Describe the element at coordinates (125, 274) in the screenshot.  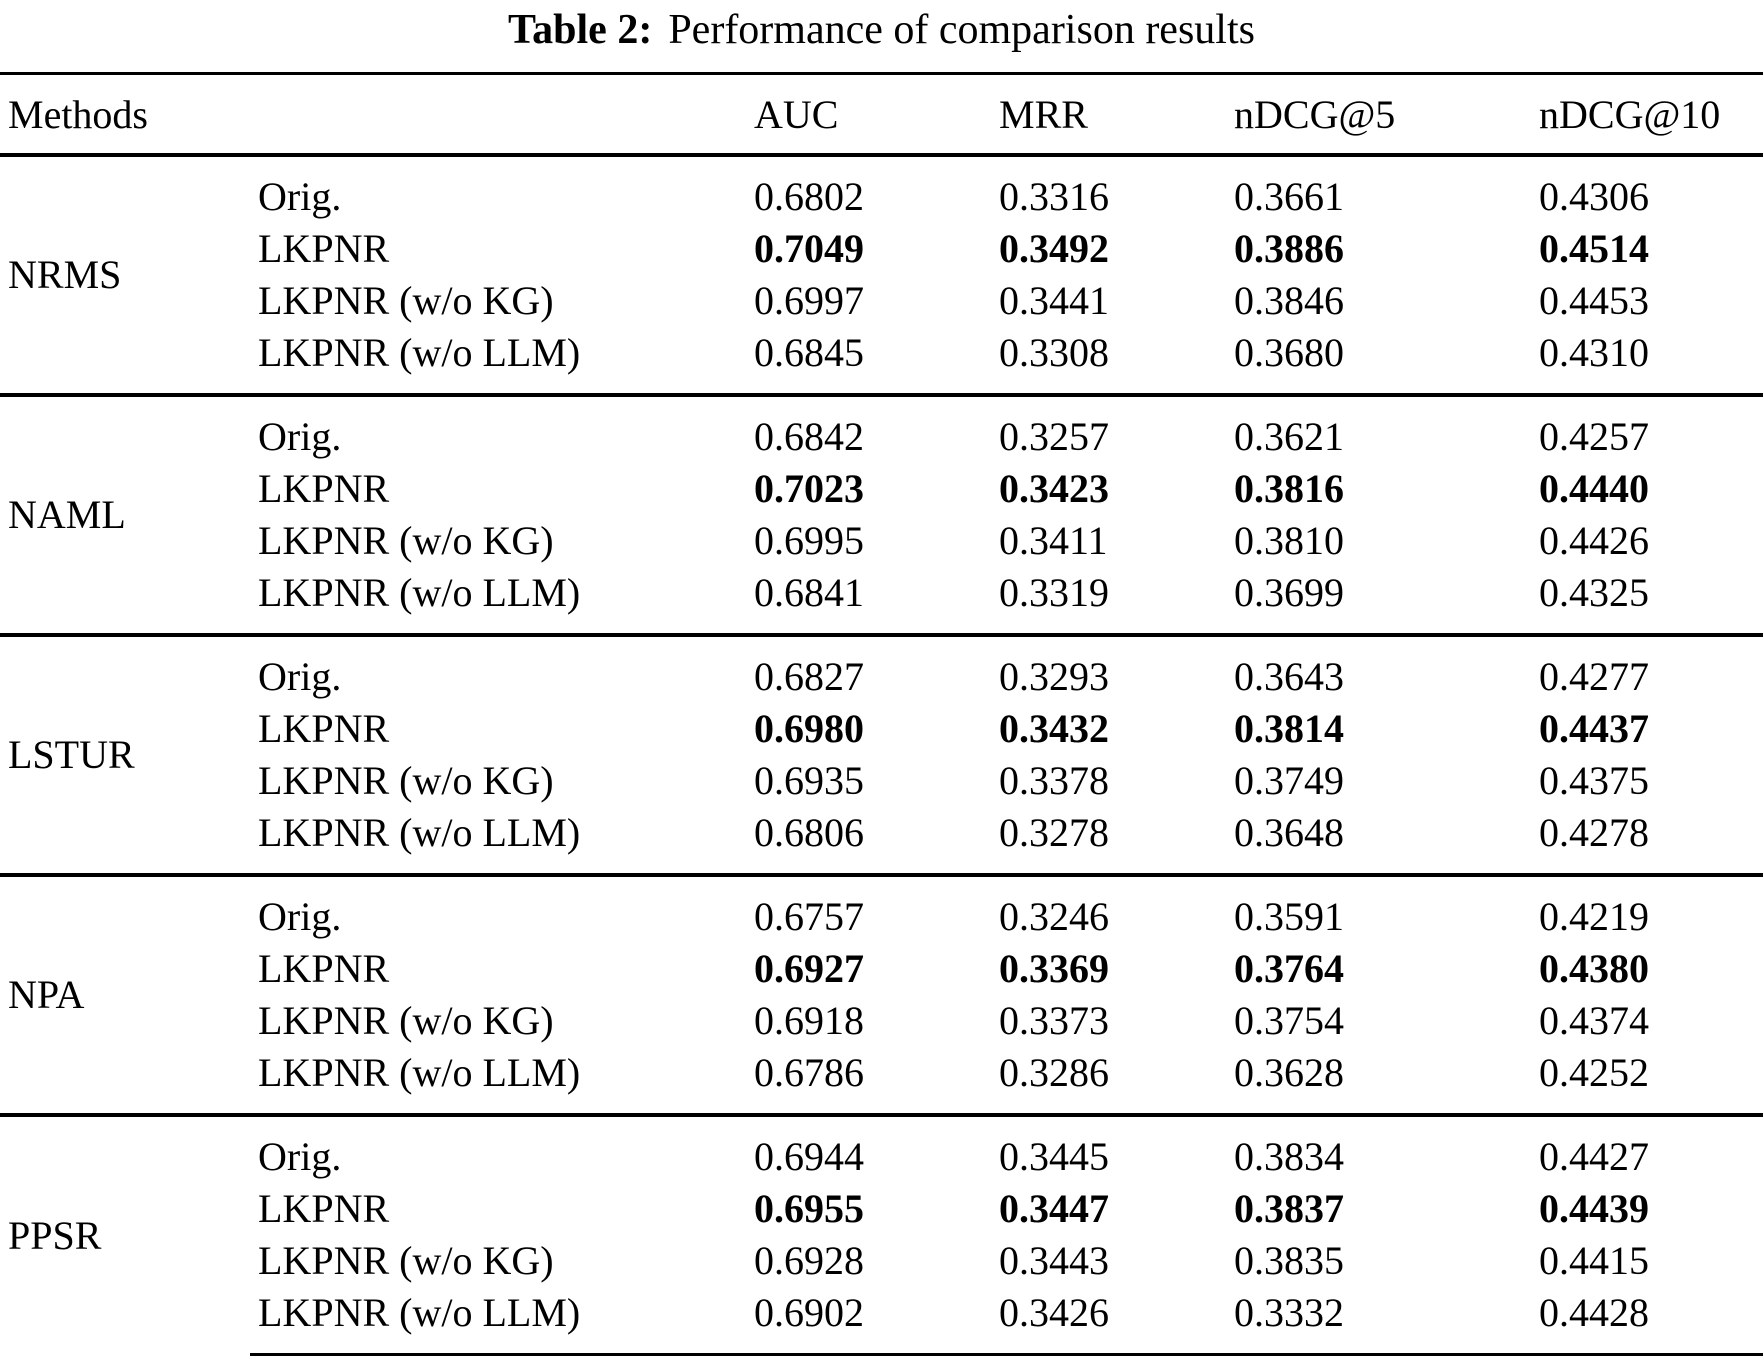
I see `method-group-label: NRMS` at that location.